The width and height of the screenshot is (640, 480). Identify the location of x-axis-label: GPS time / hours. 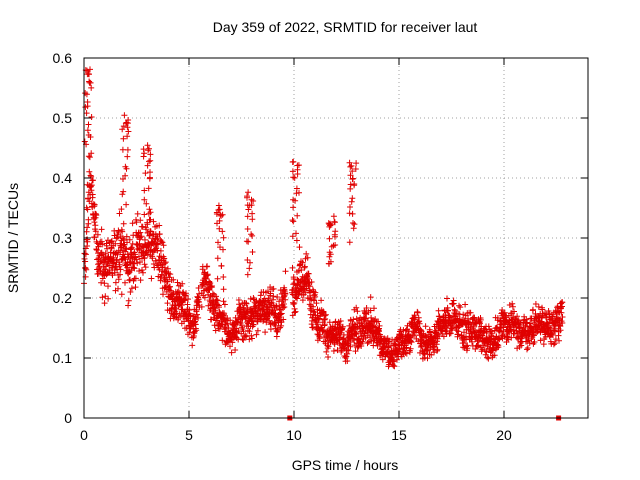
(345, 465).